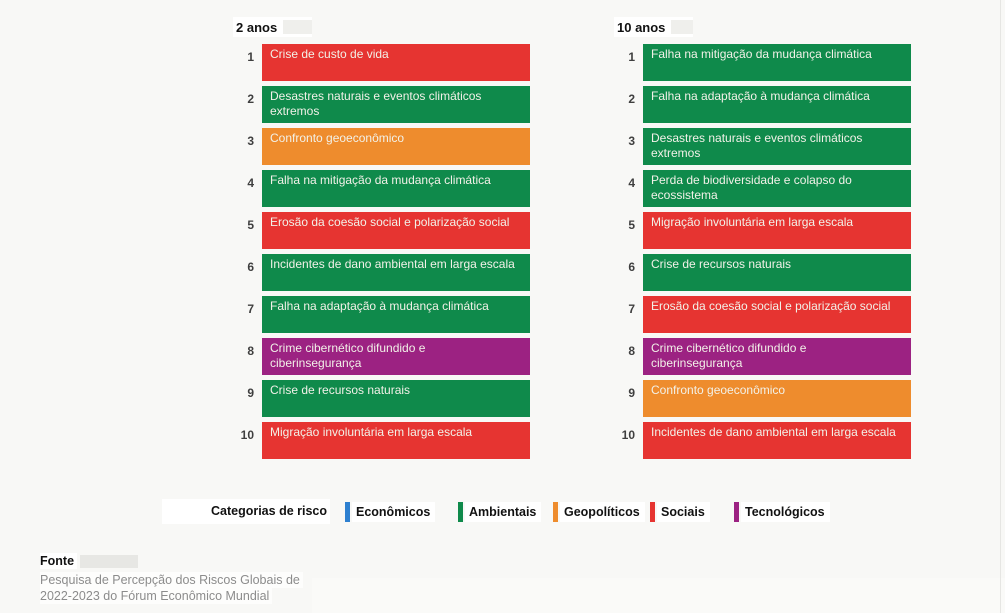 This screenshot has width=1005, height=613. I want to click on legend-swatch-economicos, so click(347, 512).